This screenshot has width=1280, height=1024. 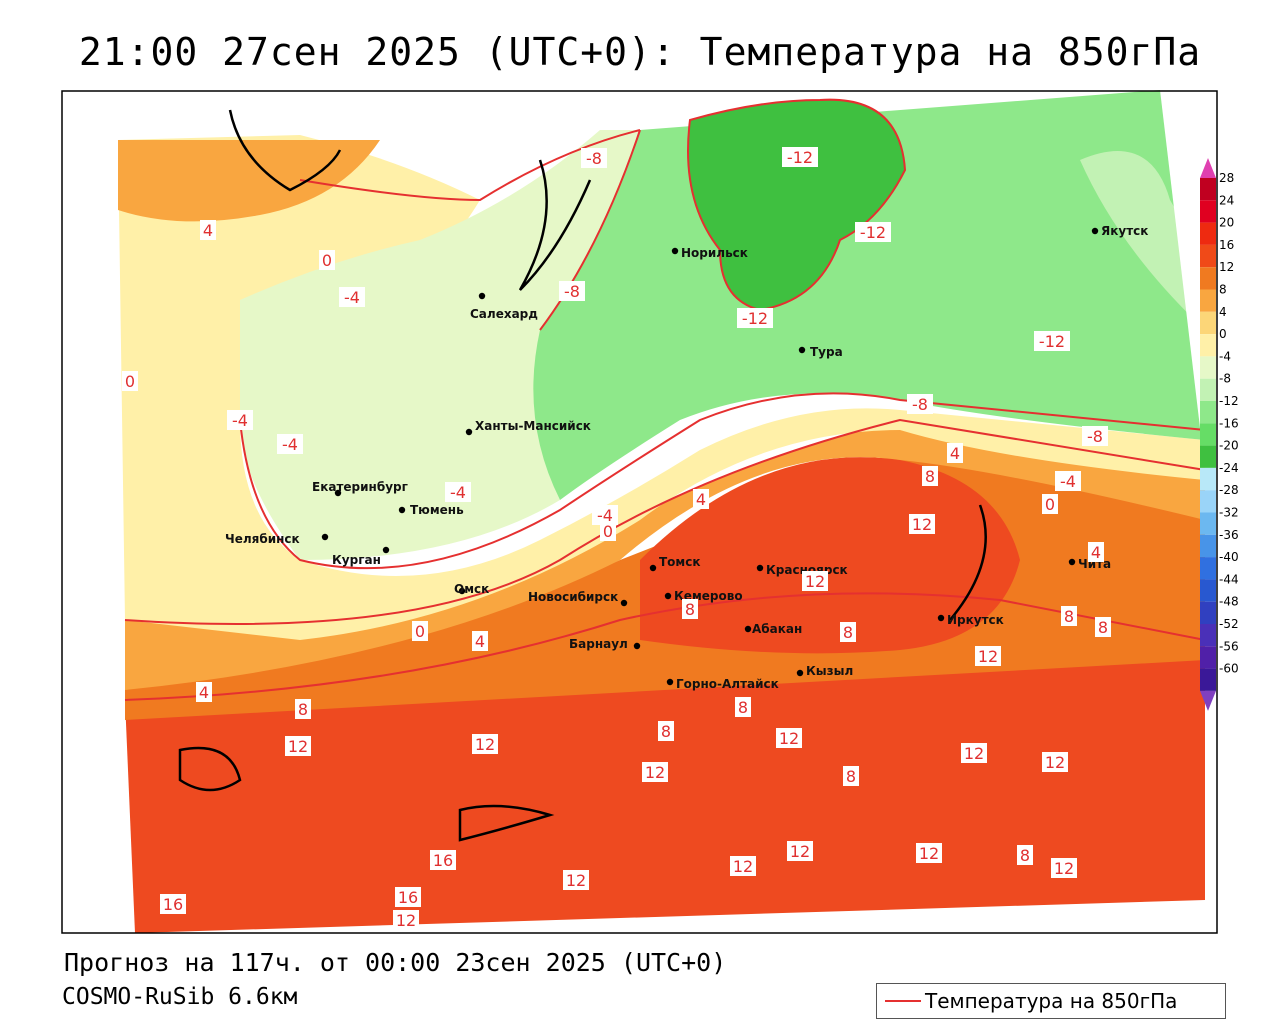 What do you see at coordinates (1229, 646) in the screenshot?
I see `colorbar-tick-label: -56` at bounding box center [1229, 646].